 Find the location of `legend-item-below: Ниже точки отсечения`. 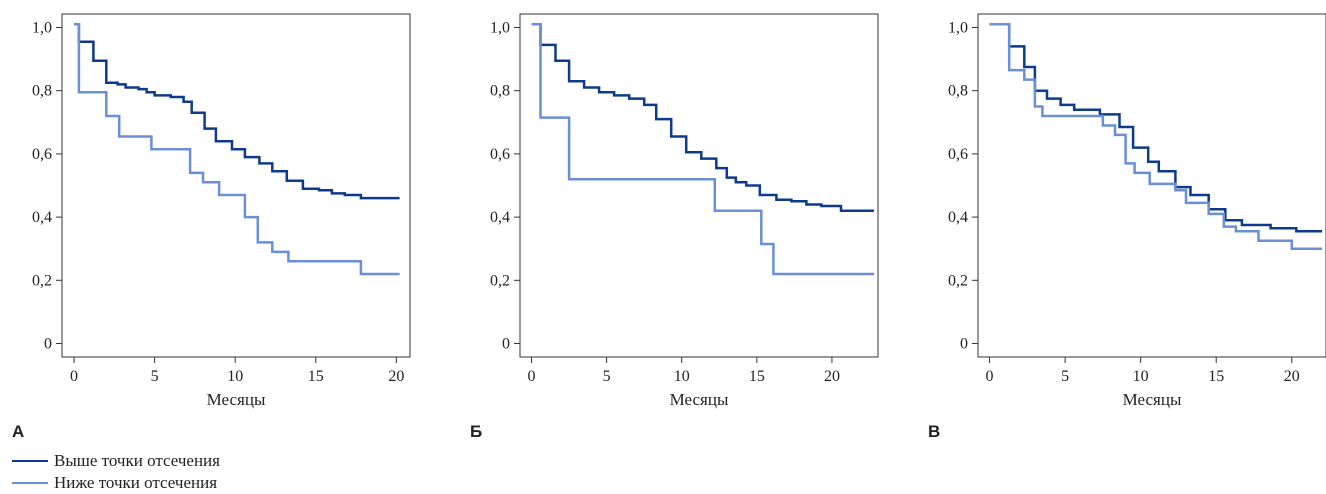

legend-item-below: Ниже точки отсечения is located at coordinates (116, 483).